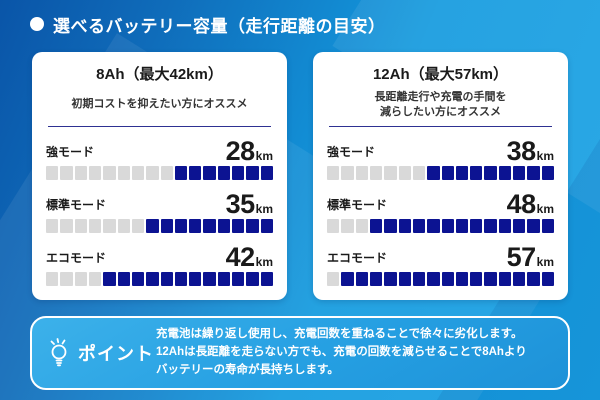  I want to click on divider, so click(159, 126).